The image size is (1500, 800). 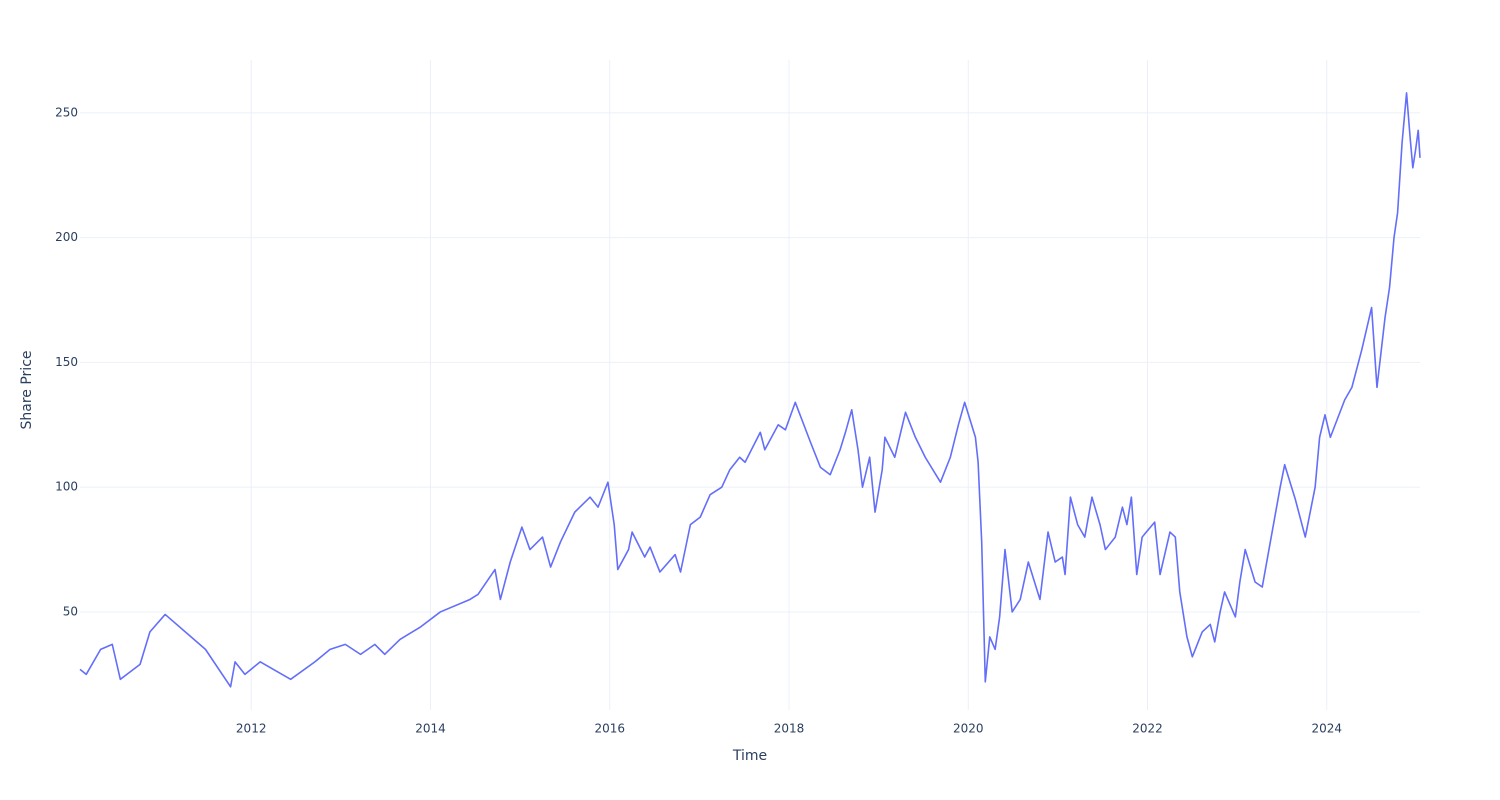 What do you see at coordinates (430, 729) in the screenshot?
I see `x-tick-label: 2014` at bounding box center [430, 729].